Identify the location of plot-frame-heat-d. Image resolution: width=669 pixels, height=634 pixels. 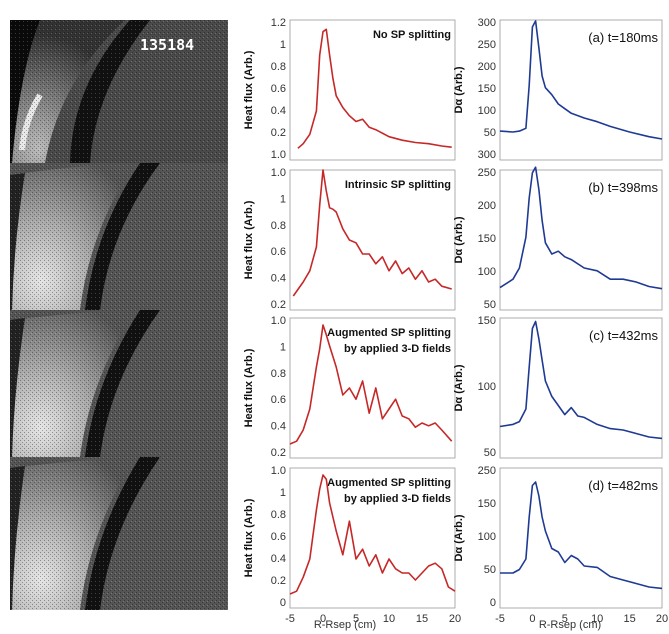
(372, 538).